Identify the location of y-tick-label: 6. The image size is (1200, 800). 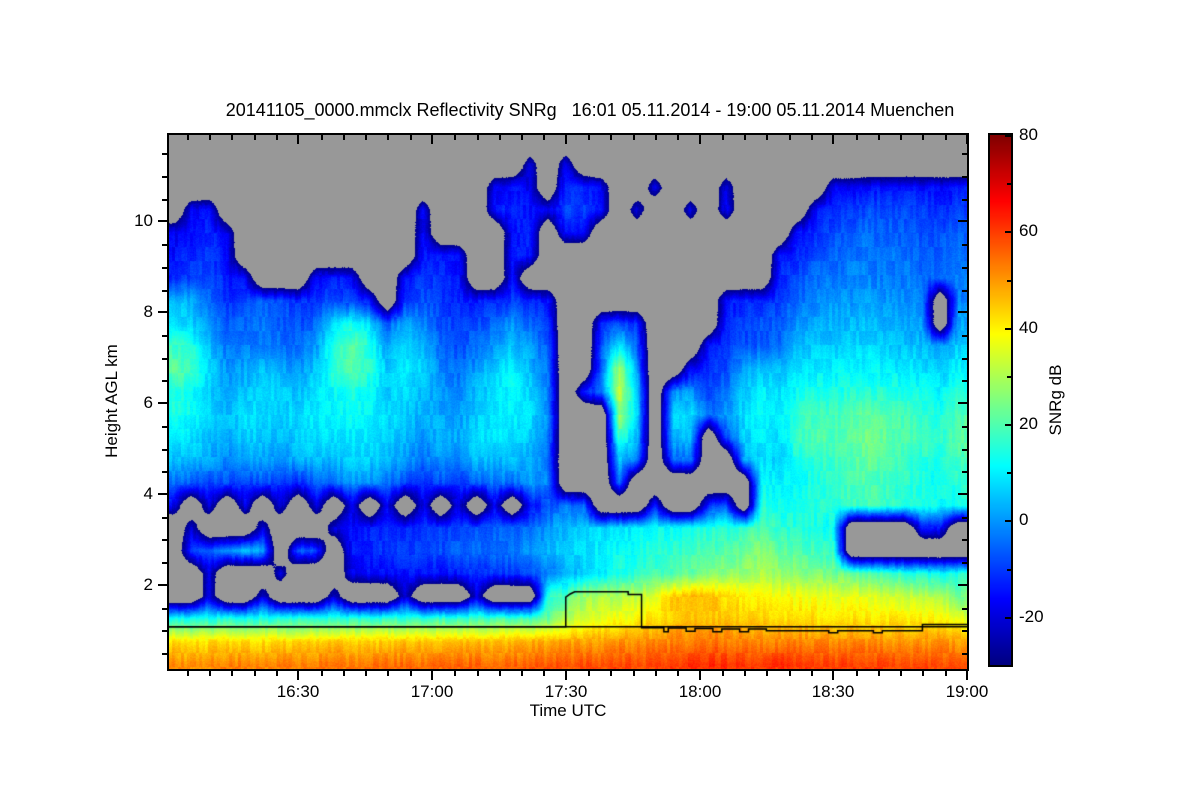
(148, 402).